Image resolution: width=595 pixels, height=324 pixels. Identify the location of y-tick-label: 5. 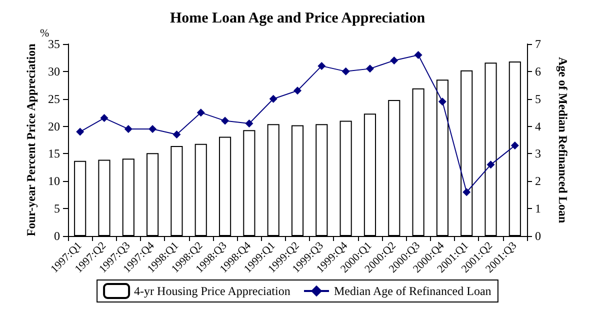
(57, 209).